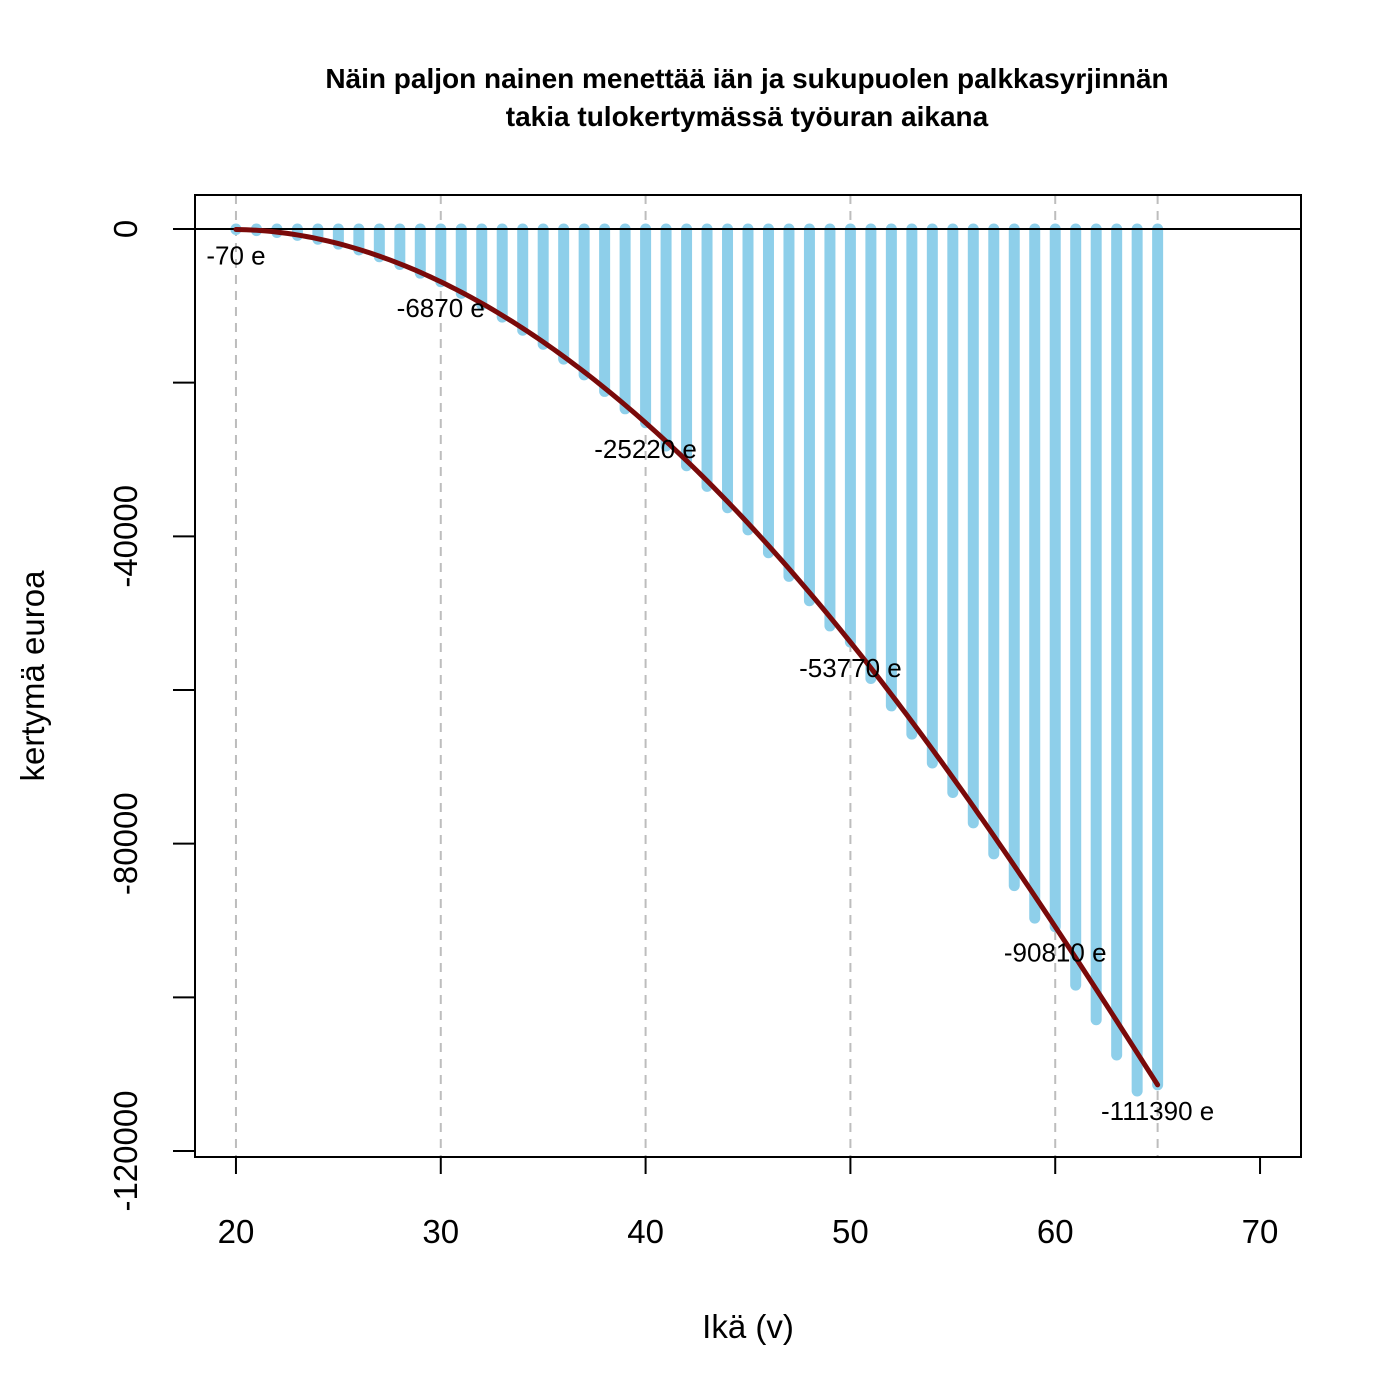 Image resolution: width=1400 pixels, height=1400 pixels. I want to click on x-tick-label-30: 30, so click(440, 1231).